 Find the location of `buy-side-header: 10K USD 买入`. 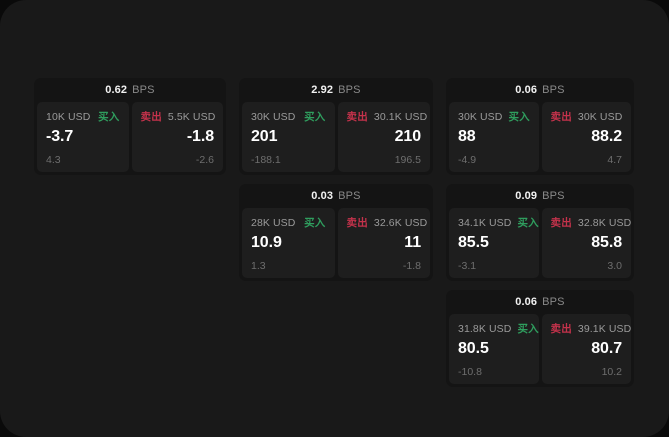

buy-side-header: 10K USD 买入 is located at coordinates (83, 116).